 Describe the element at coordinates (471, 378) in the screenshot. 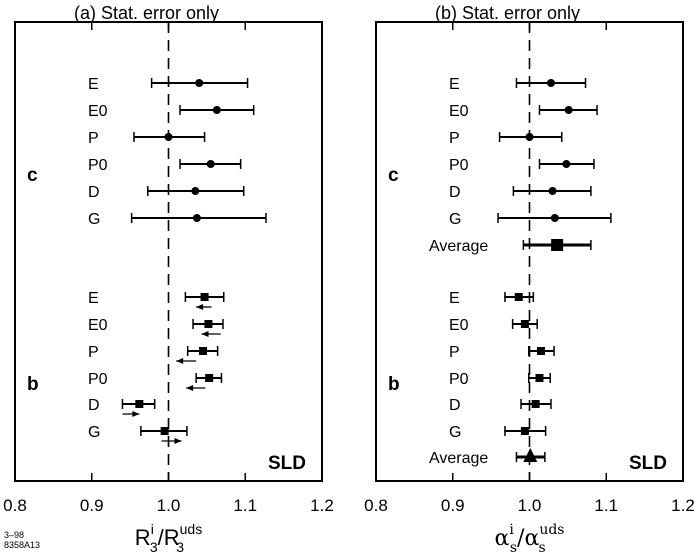

I see `group-b: b E E0 P P0 DG Average` at that location.